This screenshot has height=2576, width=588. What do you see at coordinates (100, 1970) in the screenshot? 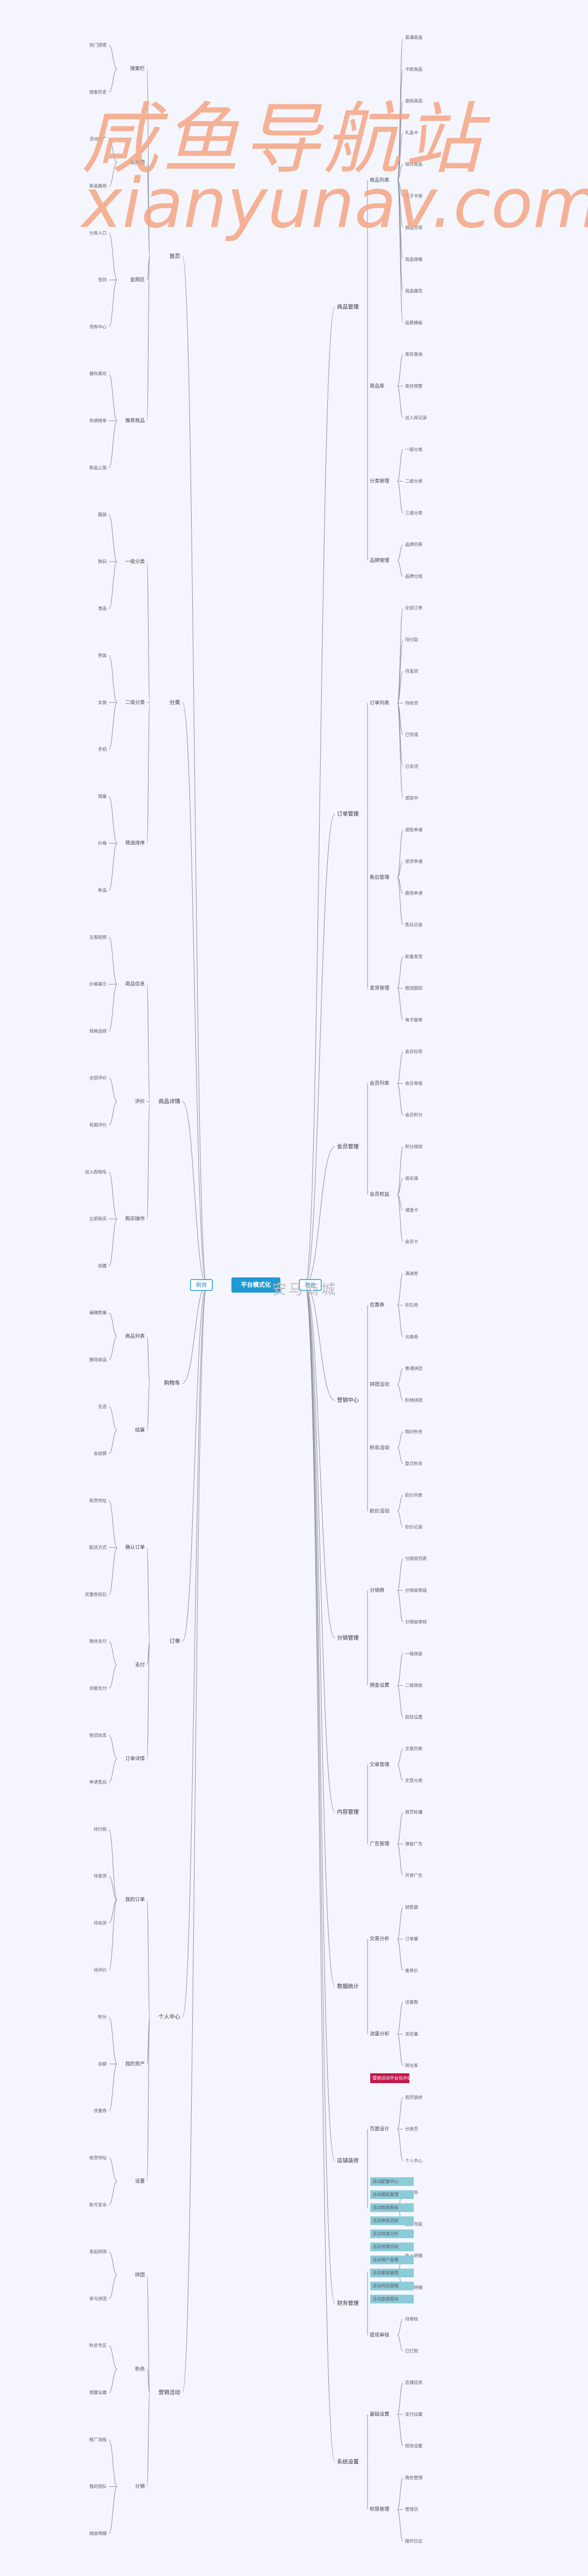
I see `leaf-node: 待评价` at bounding box center [100, 1970].